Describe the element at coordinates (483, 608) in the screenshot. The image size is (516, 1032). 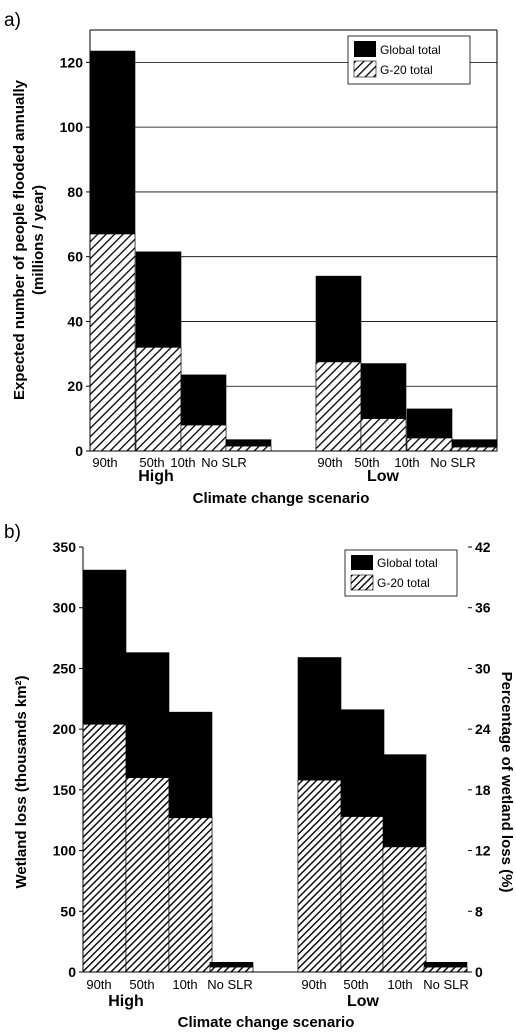
I see `b-y2-tick-label: 36` at that location.